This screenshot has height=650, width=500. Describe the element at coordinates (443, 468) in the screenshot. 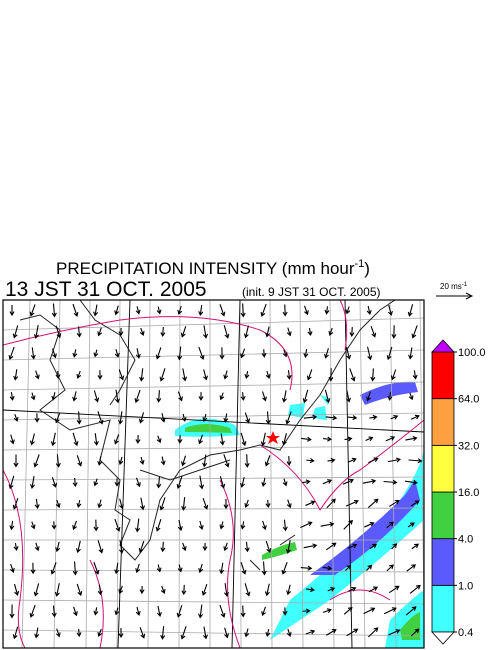

I see `colorbar-segment` at that location.